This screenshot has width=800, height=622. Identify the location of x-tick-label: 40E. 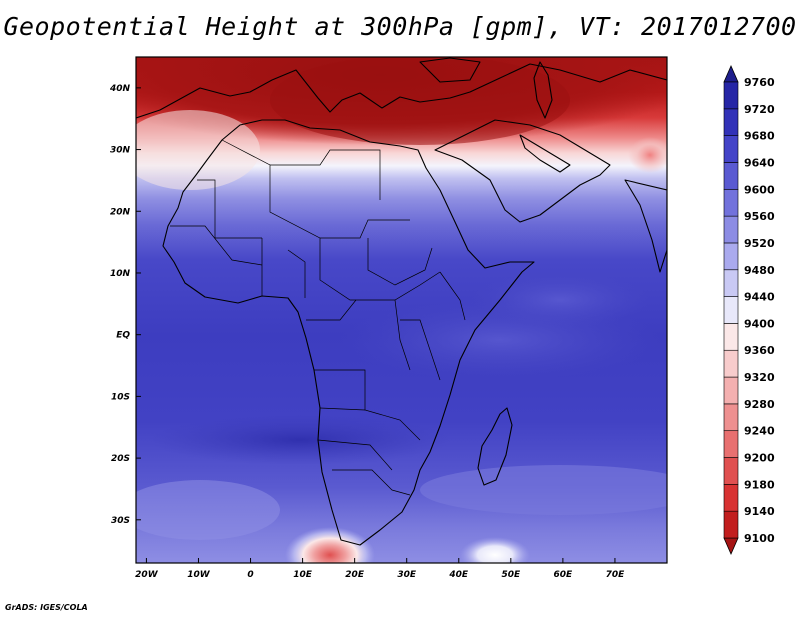
(458, 575).